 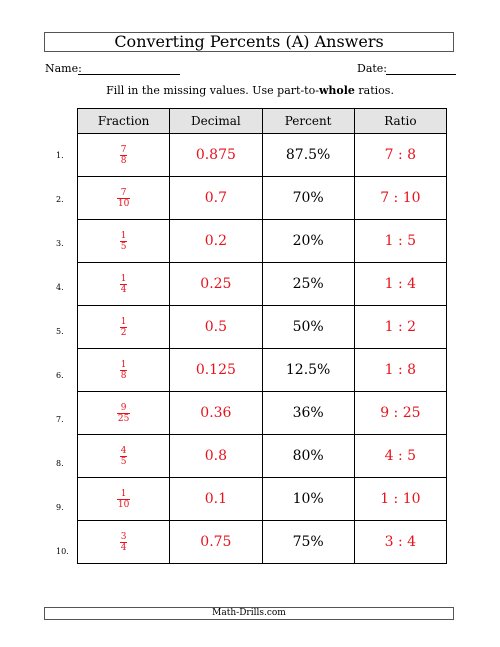 I want to click on fraction-denominator: 4, so click(x=123, y=289).